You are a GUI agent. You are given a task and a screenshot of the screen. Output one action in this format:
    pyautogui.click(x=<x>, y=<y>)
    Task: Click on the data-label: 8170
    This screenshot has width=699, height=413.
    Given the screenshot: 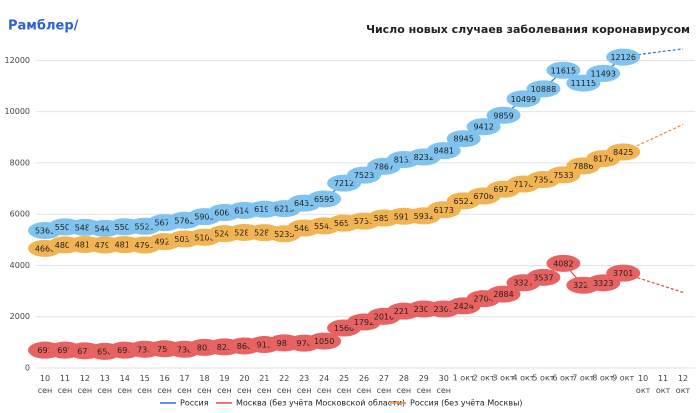 What is the action you would take?
    pyautogui.click(x=603, y=159)
    